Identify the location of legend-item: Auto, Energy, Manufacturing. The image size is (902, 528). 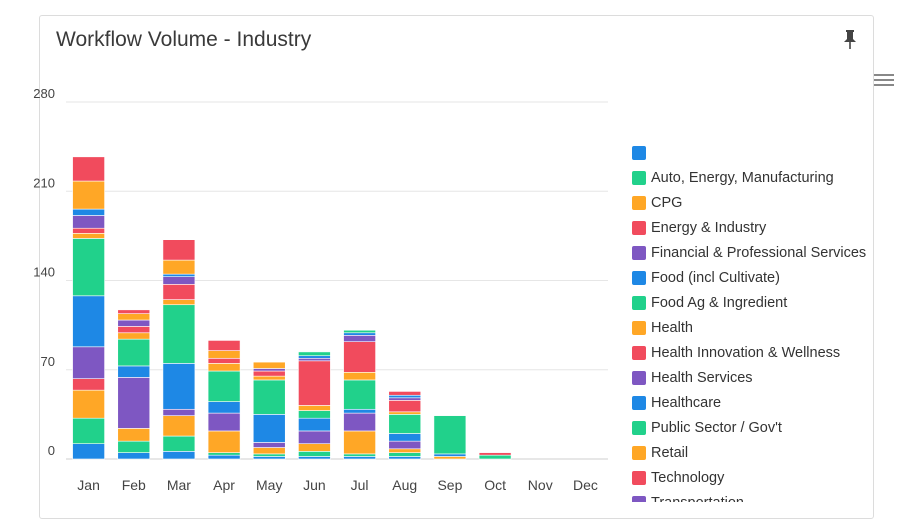
(762, 177).